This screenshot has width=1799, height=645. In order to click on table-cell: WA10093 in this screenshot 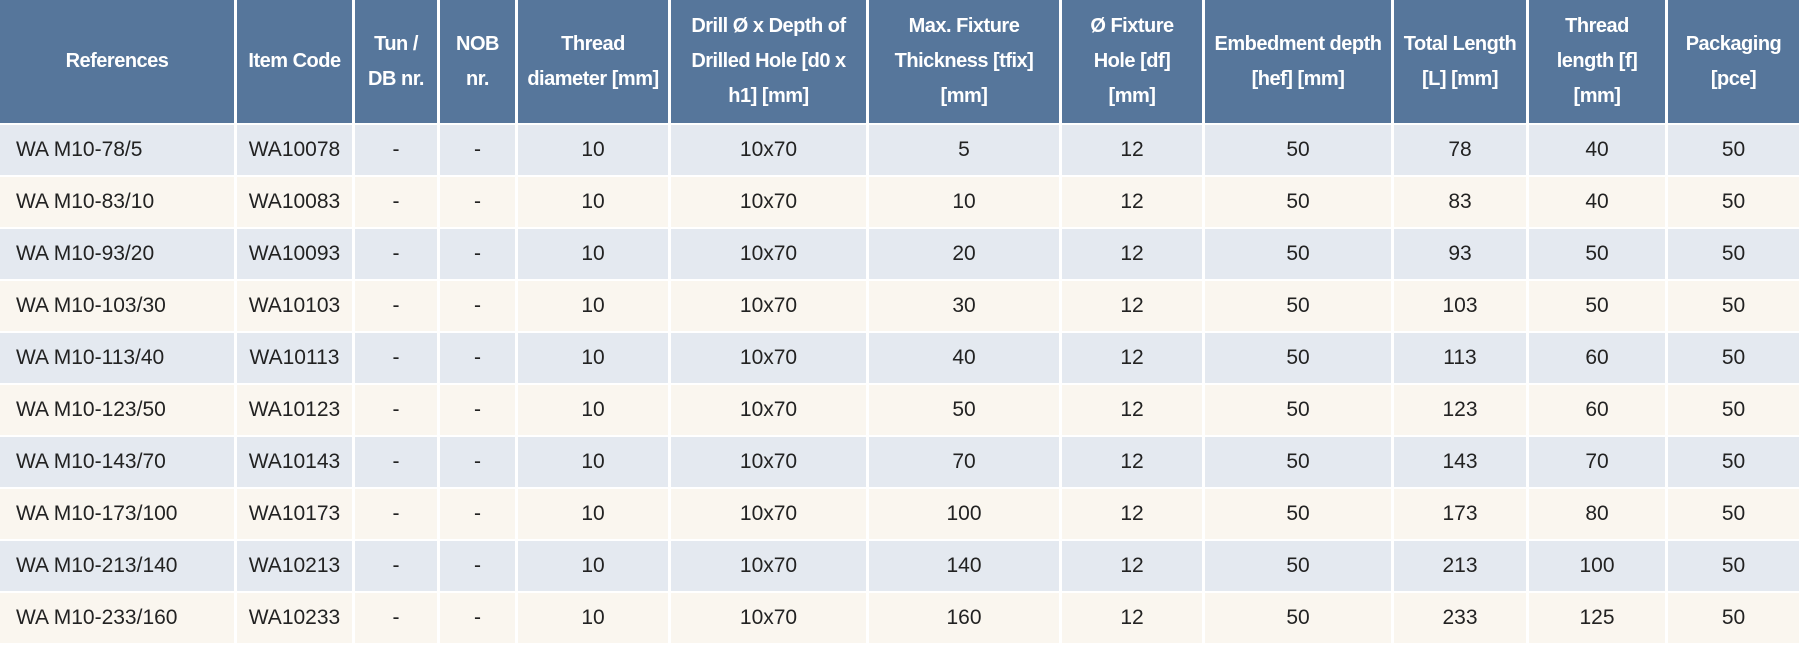, I will do `click(296, 255)`.